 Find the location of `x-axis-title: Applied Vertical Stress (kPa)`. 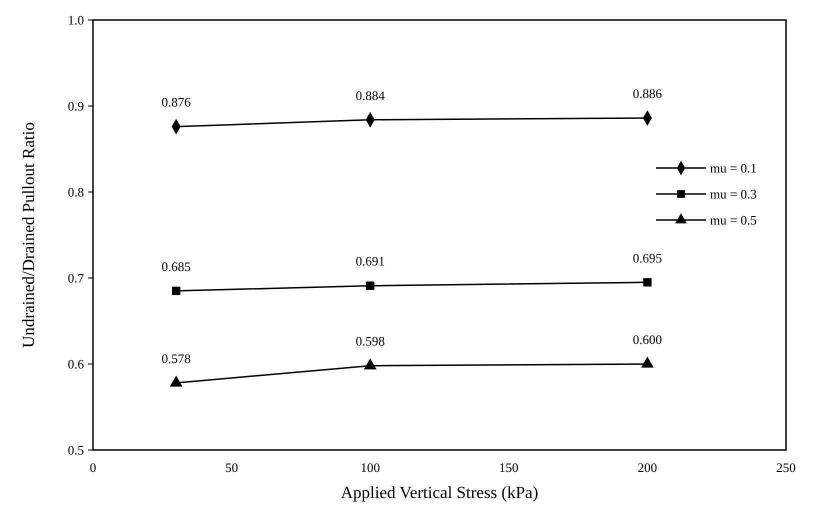

x-axis-title: Applied Vertical Stress (kPa) is located at coordinates (439, 492).